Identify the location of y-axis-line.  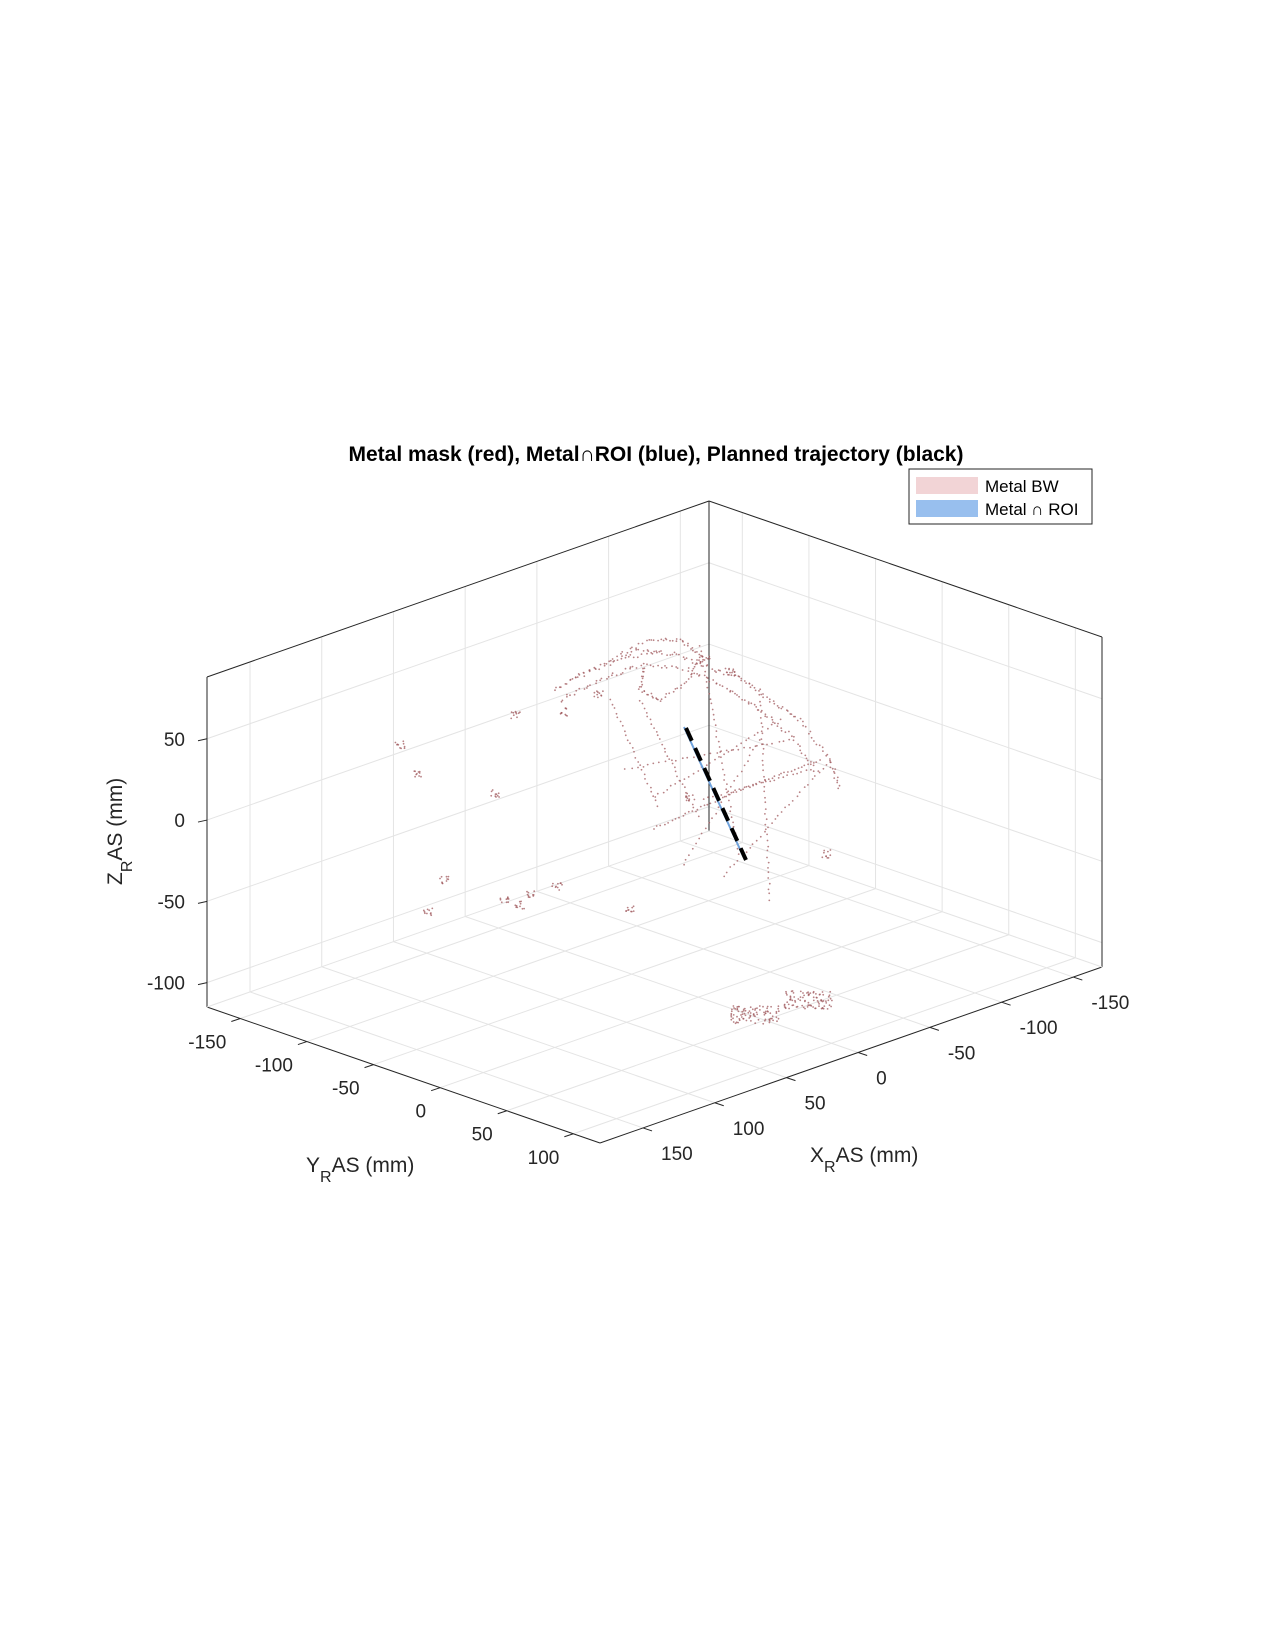
(403, 1075).